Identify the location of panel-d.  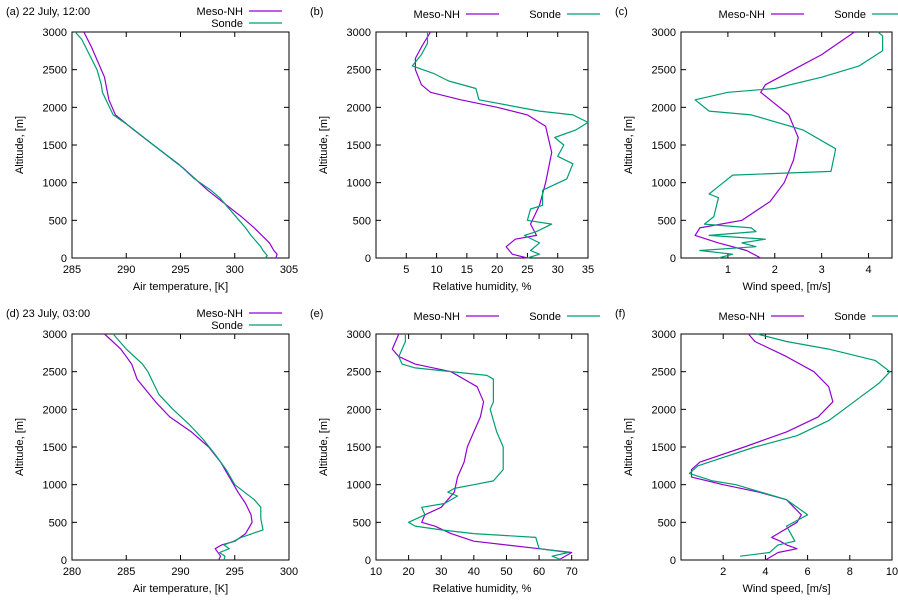
(180, 436).